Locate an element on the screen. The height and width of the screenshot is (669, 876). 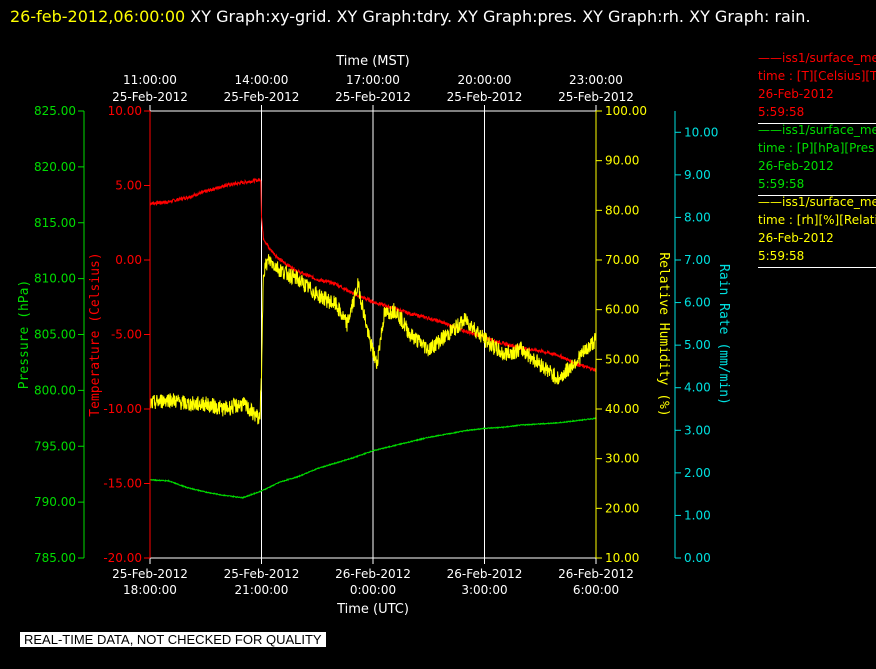
y-tick-label-humidity: 70.00 is located at coordinates (622, 260).